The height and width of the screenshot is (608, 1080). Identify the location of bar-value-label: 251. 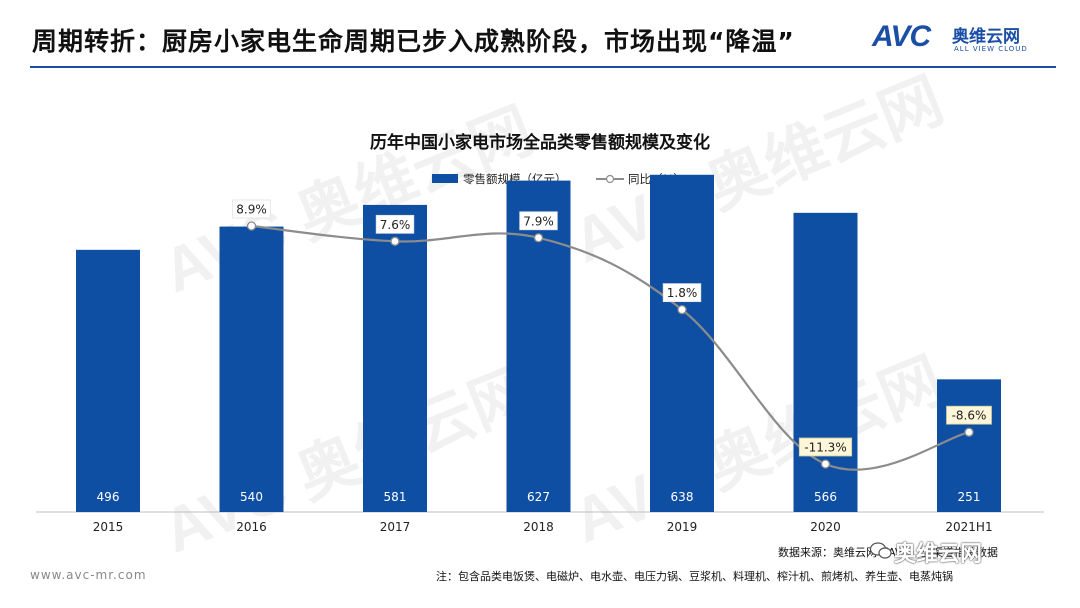
(969, 497).